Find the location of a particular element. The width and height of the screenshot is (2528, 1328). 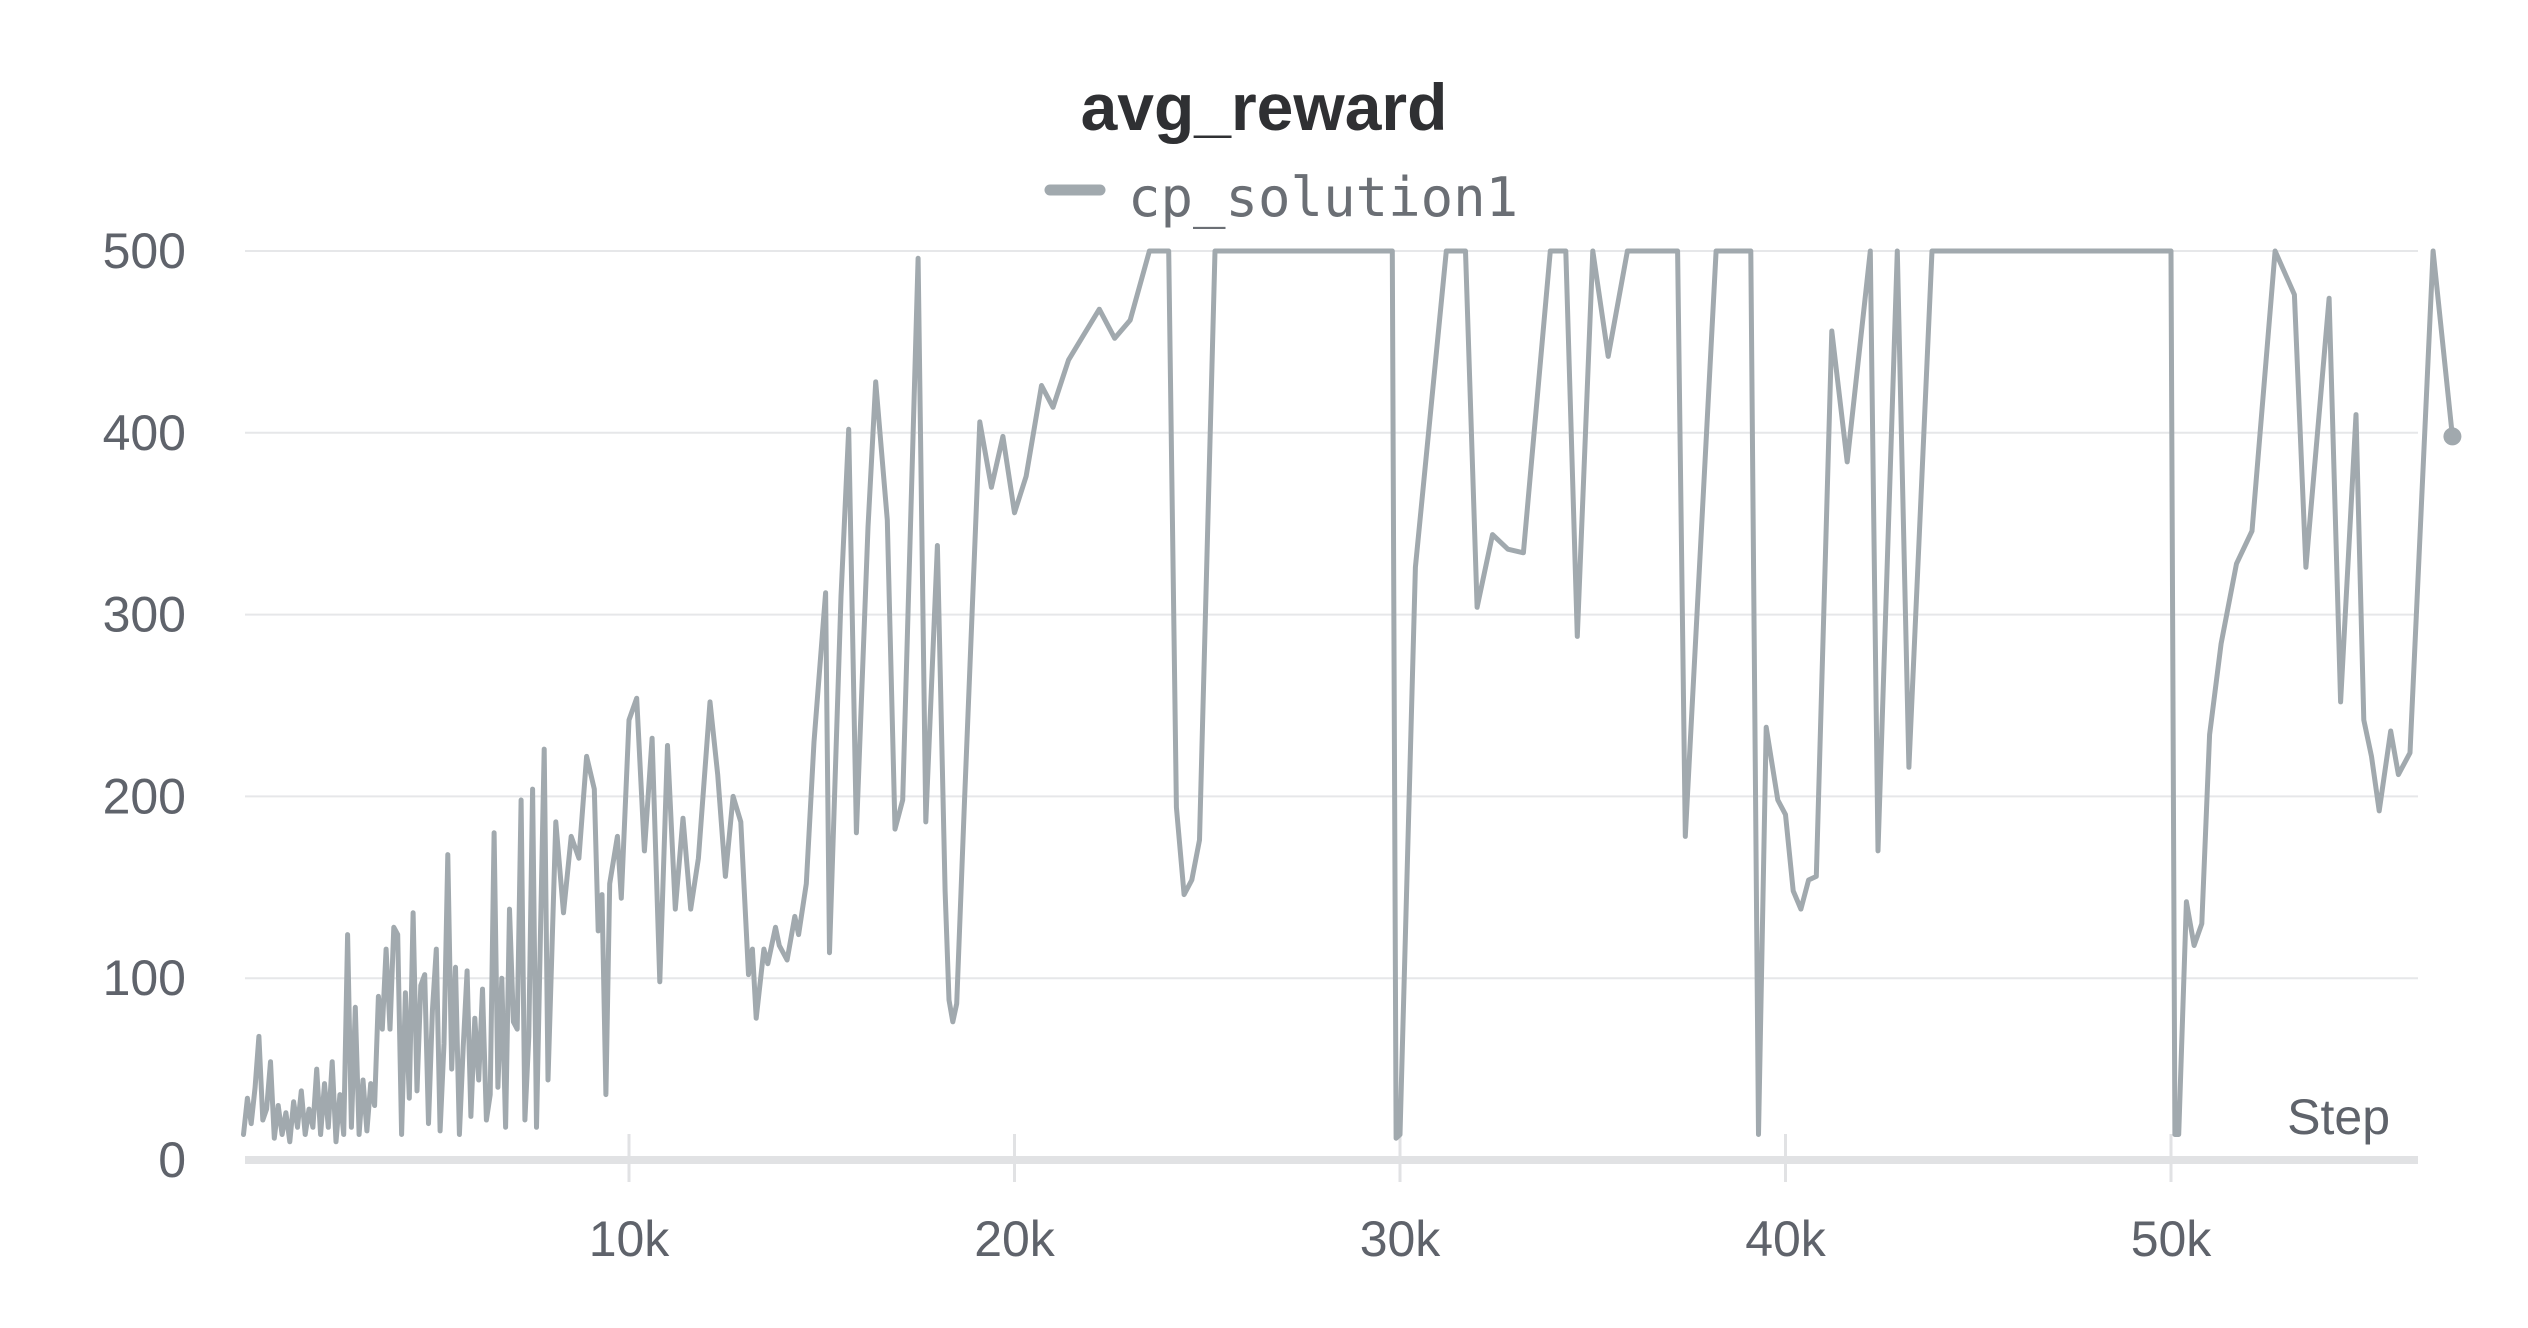

y-tick-label: 500 is located at coordinates (144, 251).